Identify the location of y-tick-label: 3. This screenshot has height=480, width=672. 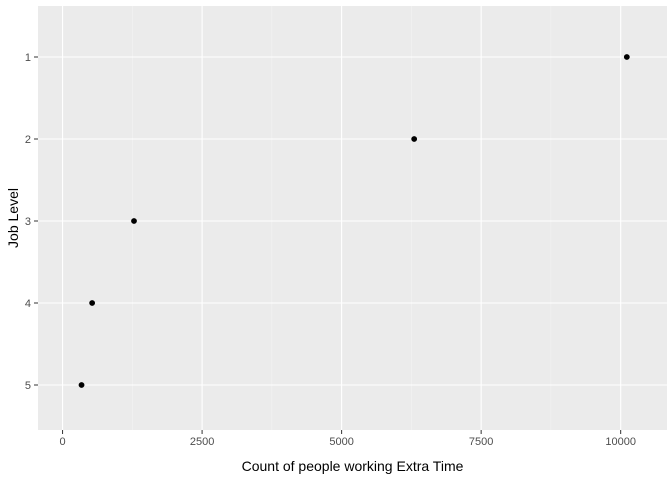
(28, 222).